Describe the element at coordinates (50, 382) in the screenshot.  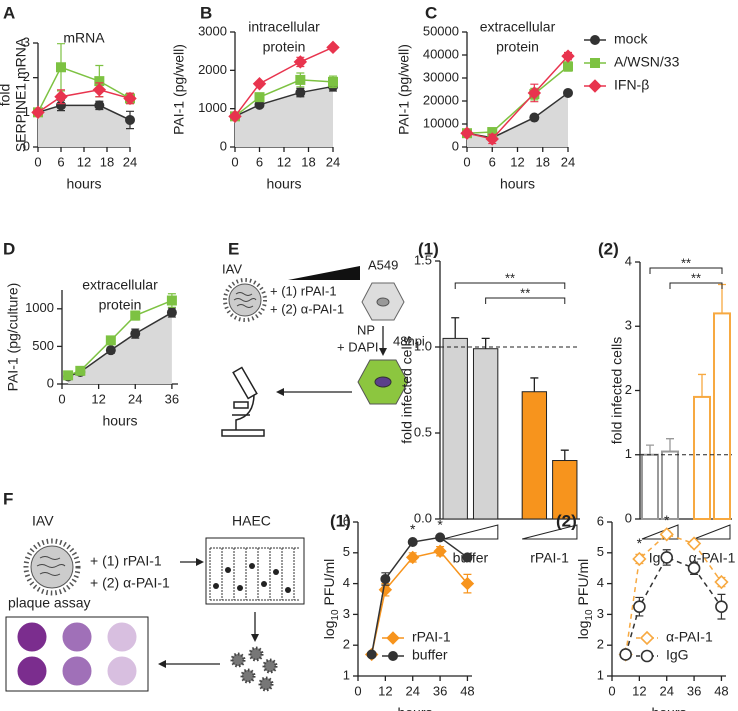
I see `y-tick-label: 0` at that location.